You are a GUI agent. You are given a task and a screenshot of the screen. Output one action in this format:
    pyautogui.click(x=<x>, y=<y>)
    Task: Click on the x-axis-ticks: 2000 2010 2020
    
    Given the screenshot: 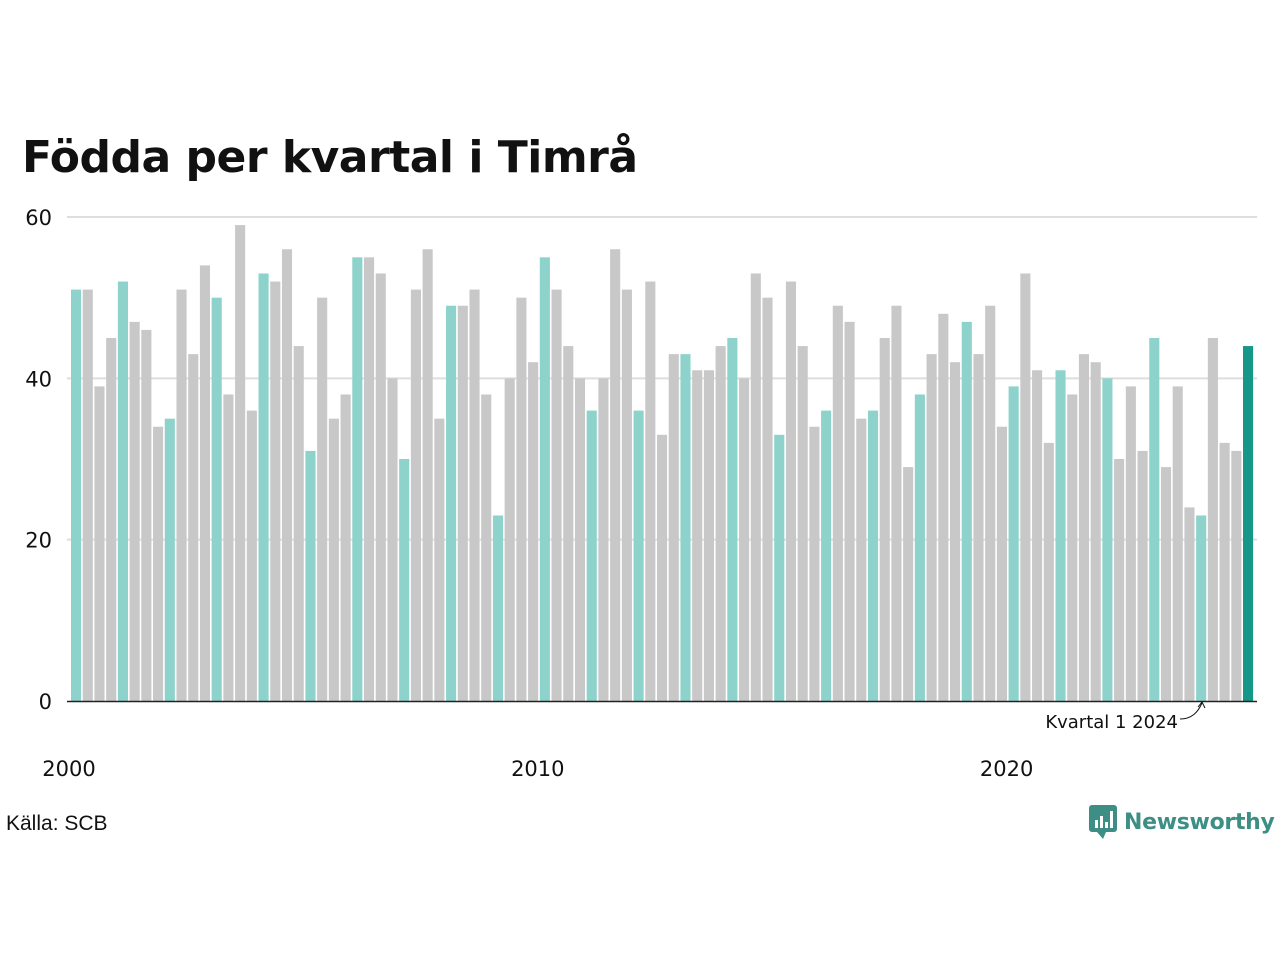 What is the action you would take?
    pyautogui.click(x=537, y=769)
    